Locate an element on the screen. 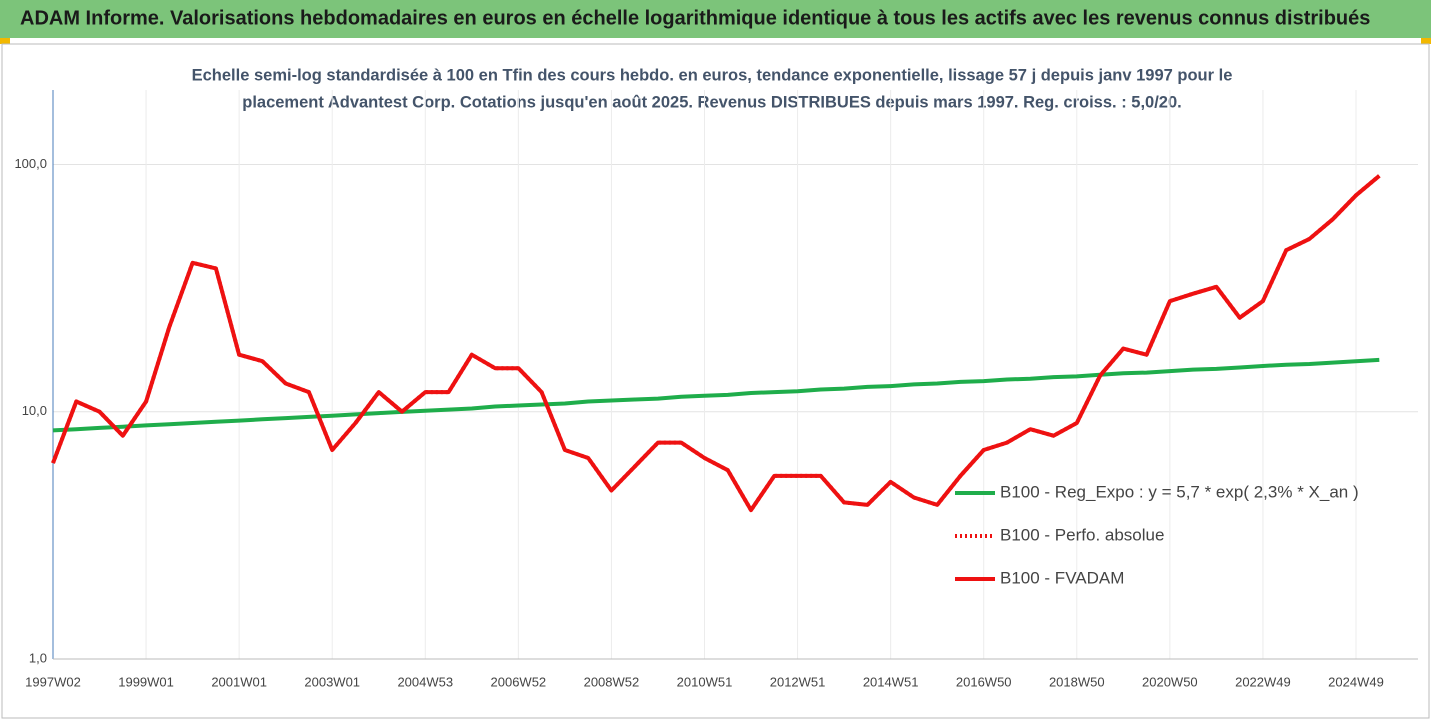 This screenshot has width=1431, height=726. x-tick-label: 2001W01 is located at coordinates (239, 681).